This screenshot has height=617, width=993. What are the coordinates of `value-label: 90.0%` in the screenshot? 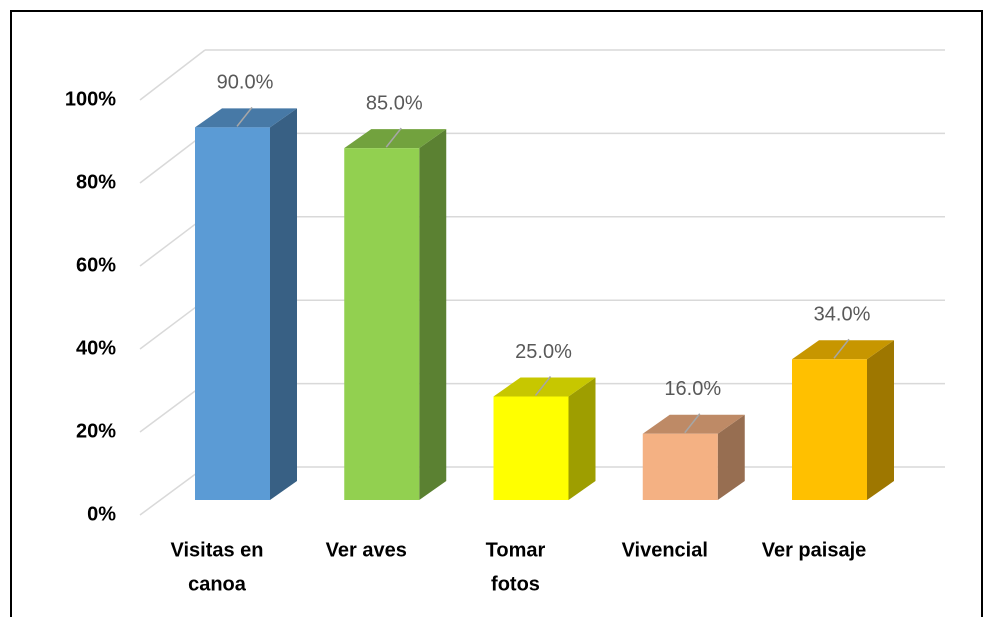 It's located at (245, 83).